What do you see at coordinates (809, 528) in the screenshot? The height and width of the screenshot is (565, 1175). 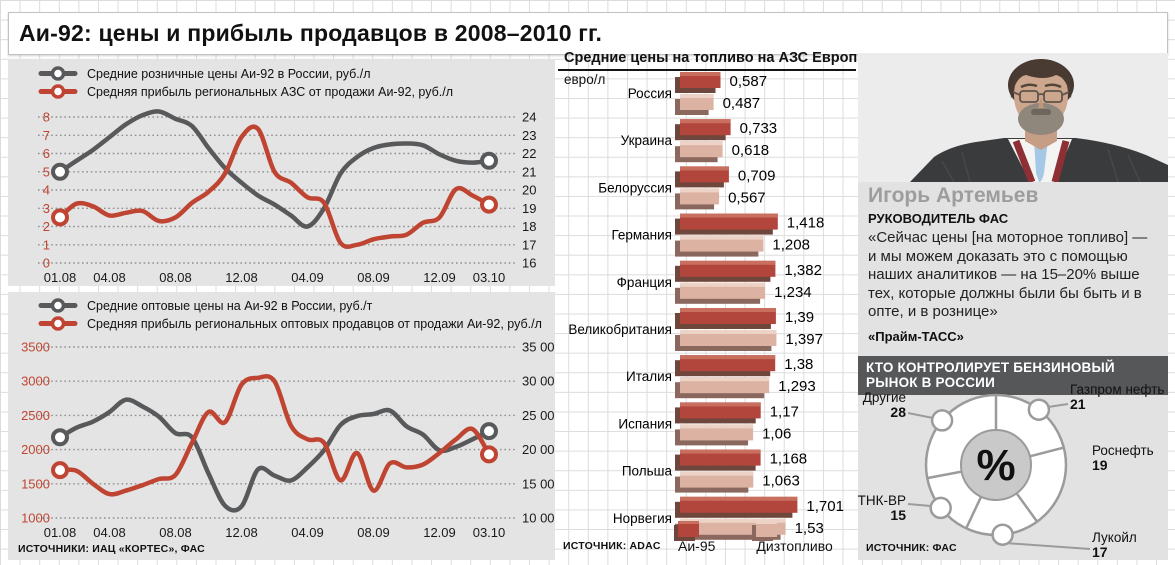 I see `svg-text: 1,53` at bounding box center [809, 528].